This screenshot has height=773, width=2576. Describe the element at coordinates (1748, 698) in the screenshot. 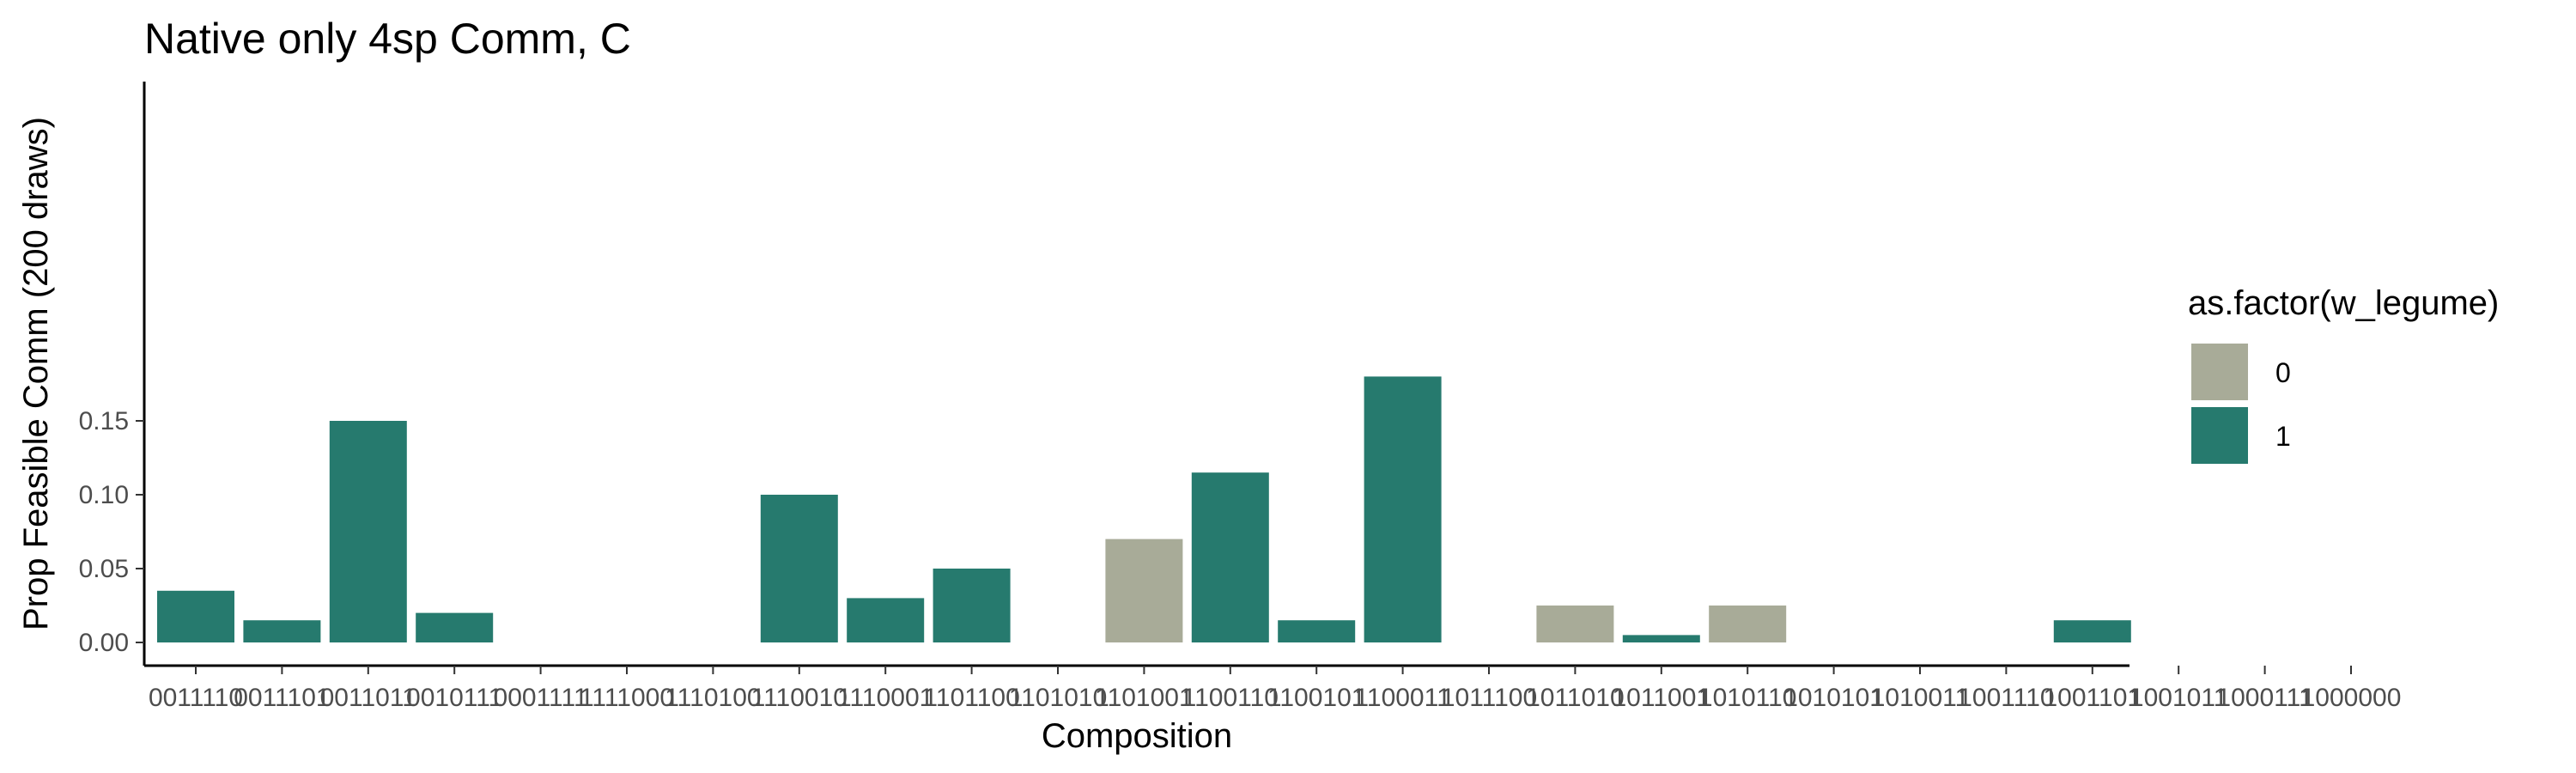

I see `x-tick-label: 1010110` at that location.